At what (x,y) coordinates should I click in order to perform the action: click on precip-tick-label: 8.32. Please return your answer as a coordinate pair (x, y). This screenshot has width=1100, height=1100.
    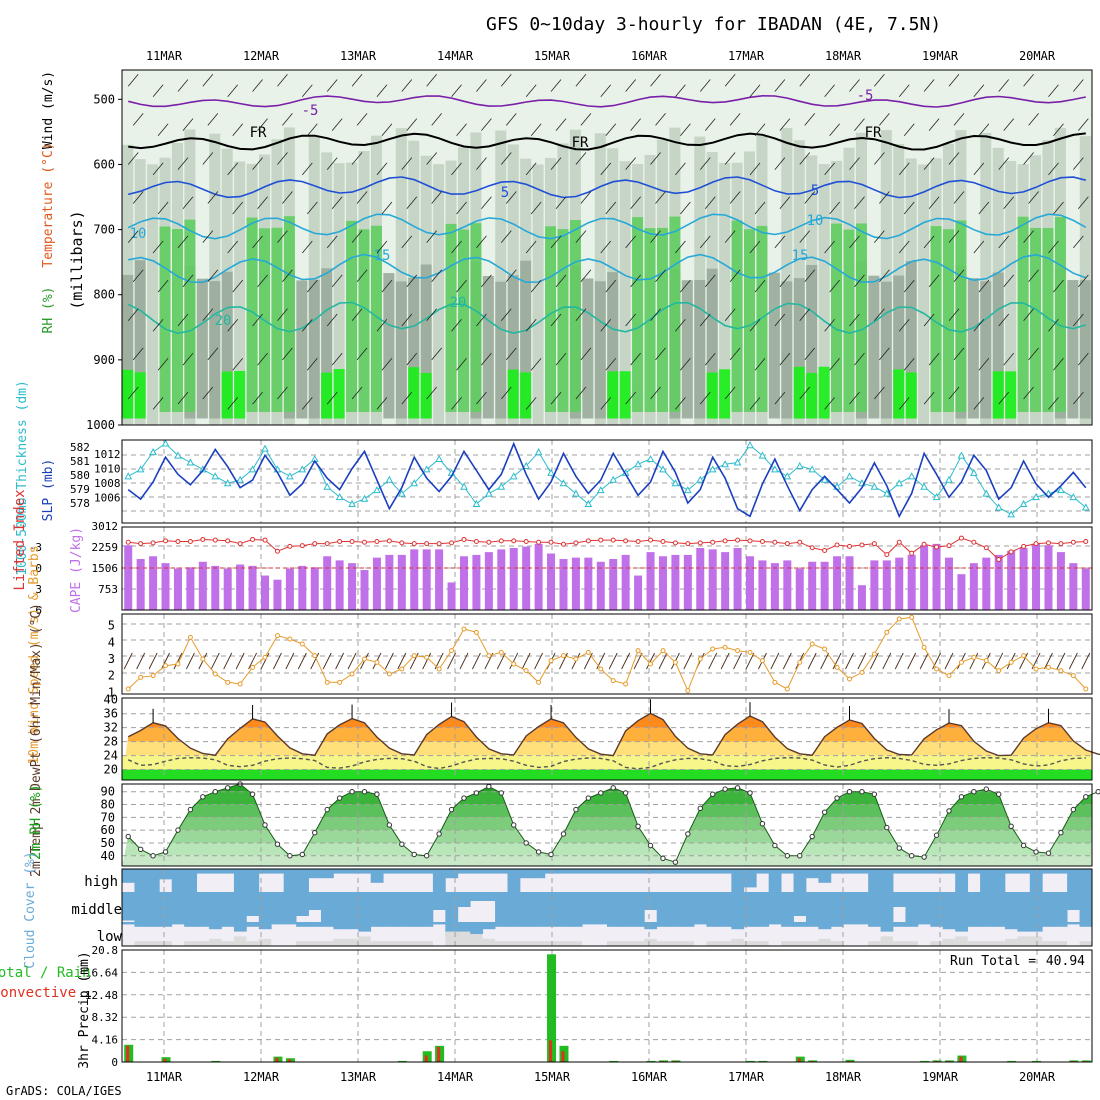
    Looking at the image, I should click on (105, 1017).